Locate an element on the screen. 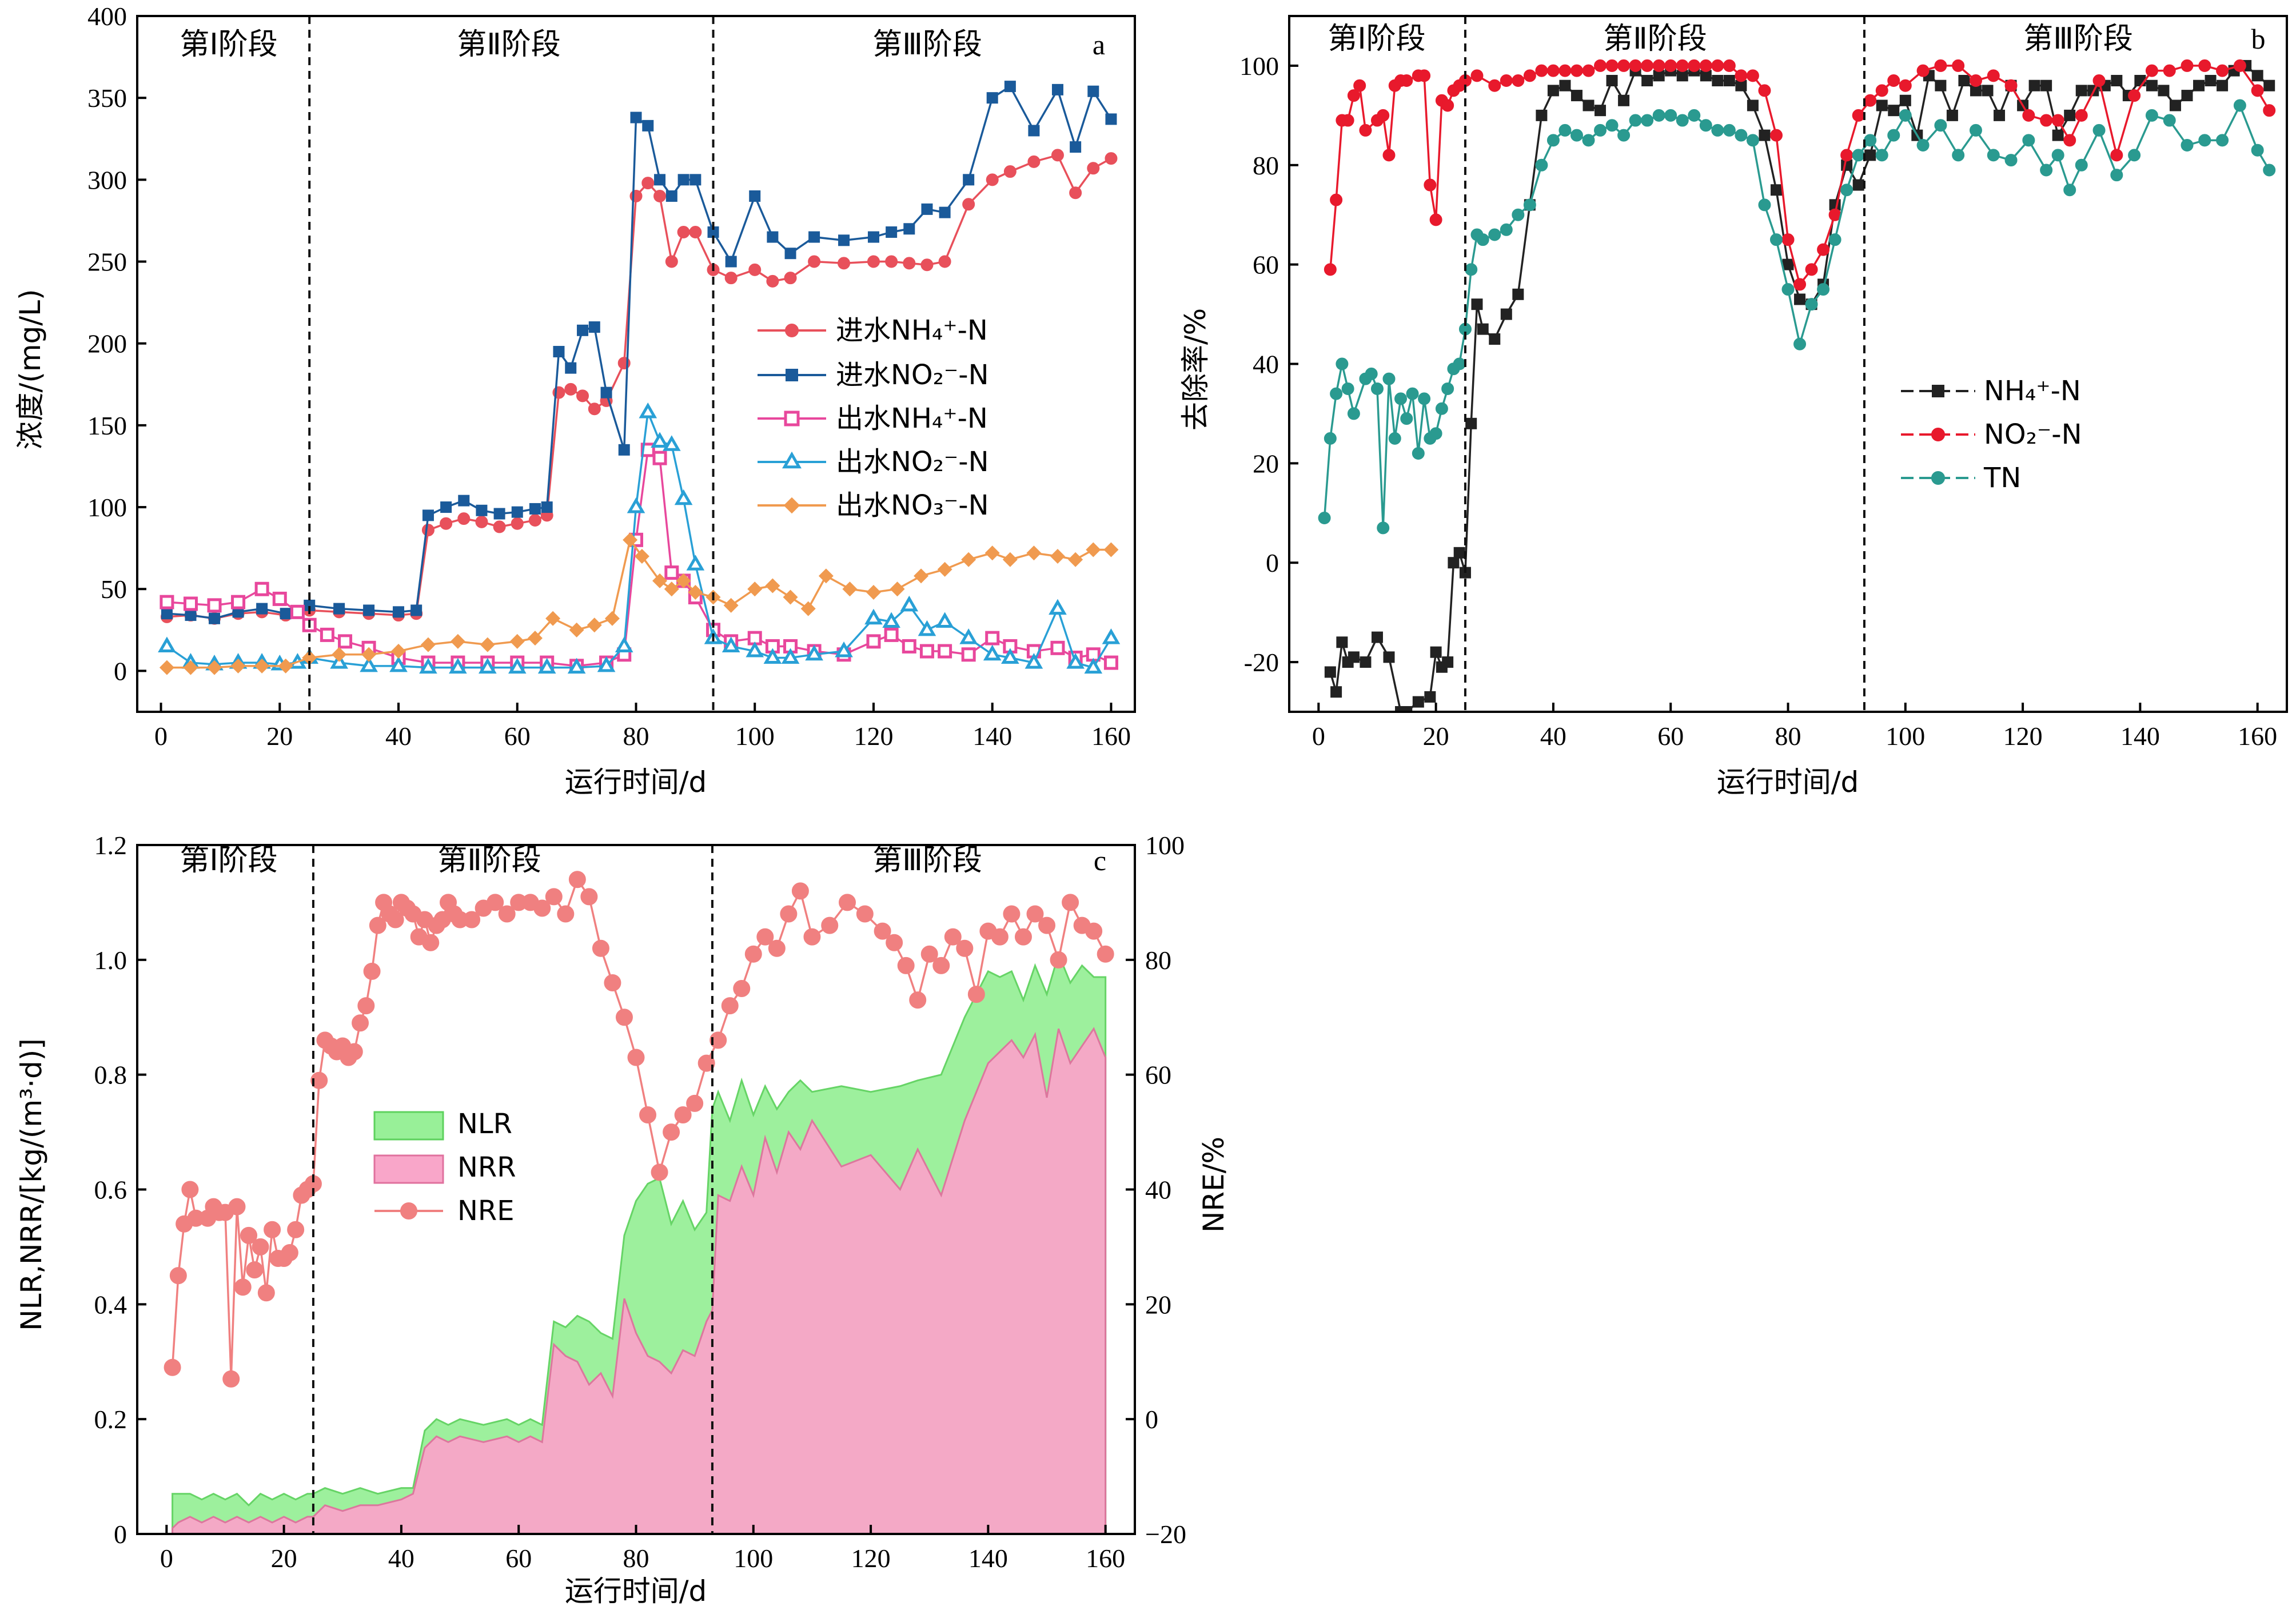 The height and width of the screenshot is (1614, 2296). panel-c-y2tick-label: 0 is located at coordinates (1152, 1419).